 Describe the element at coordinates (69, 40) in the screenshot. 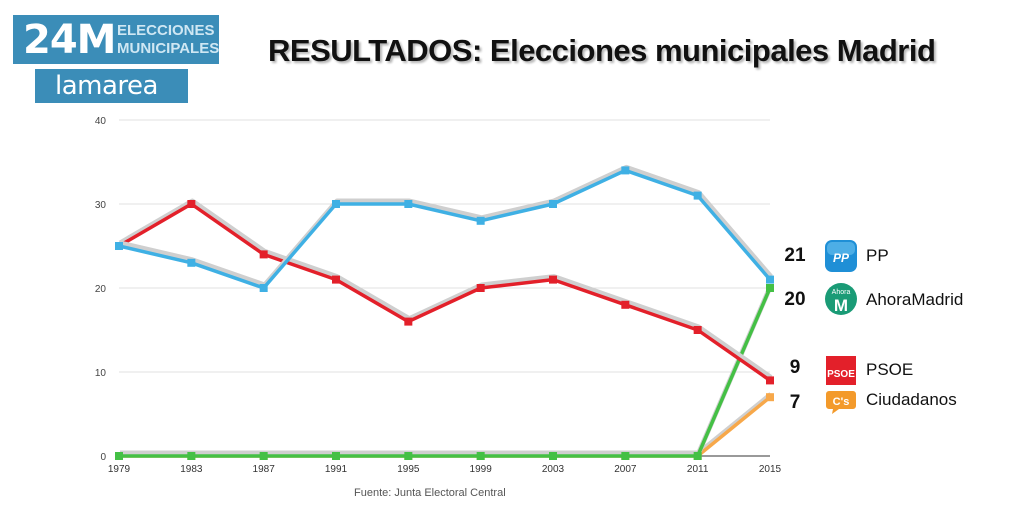

I see `badge-number: 24M` at that location.